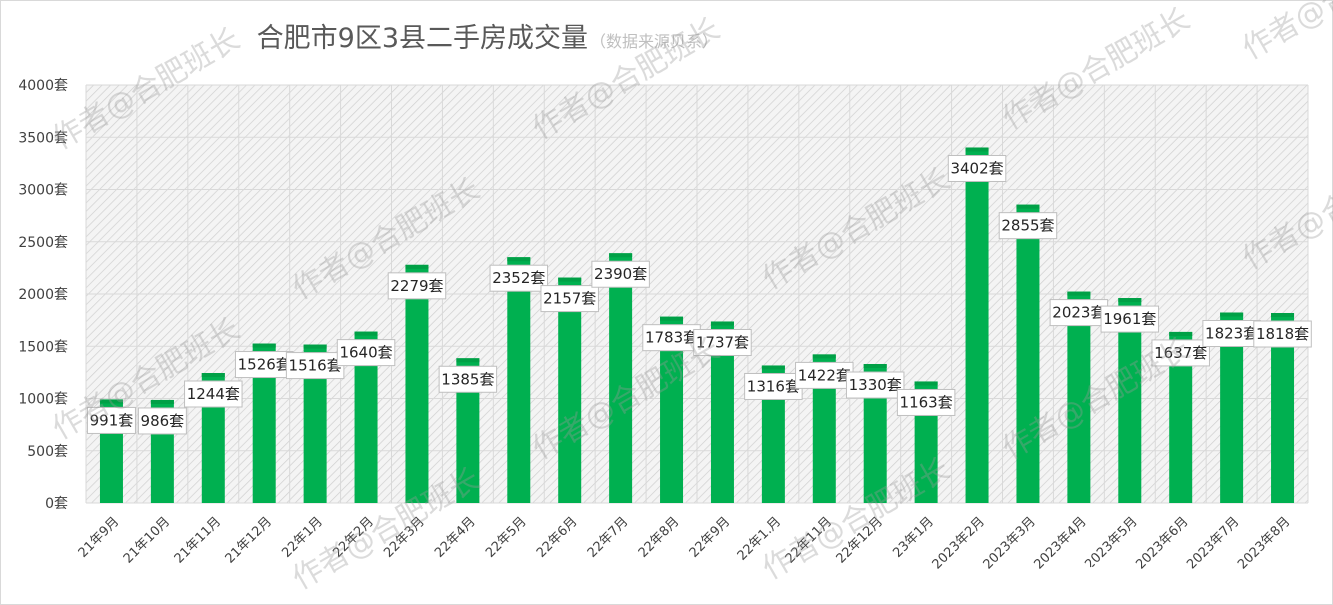 Image resolution: width=1333 pixels, height=605 pixels. I want to click on watermark-text: 作者@合肥班长, so click(1285, 33).